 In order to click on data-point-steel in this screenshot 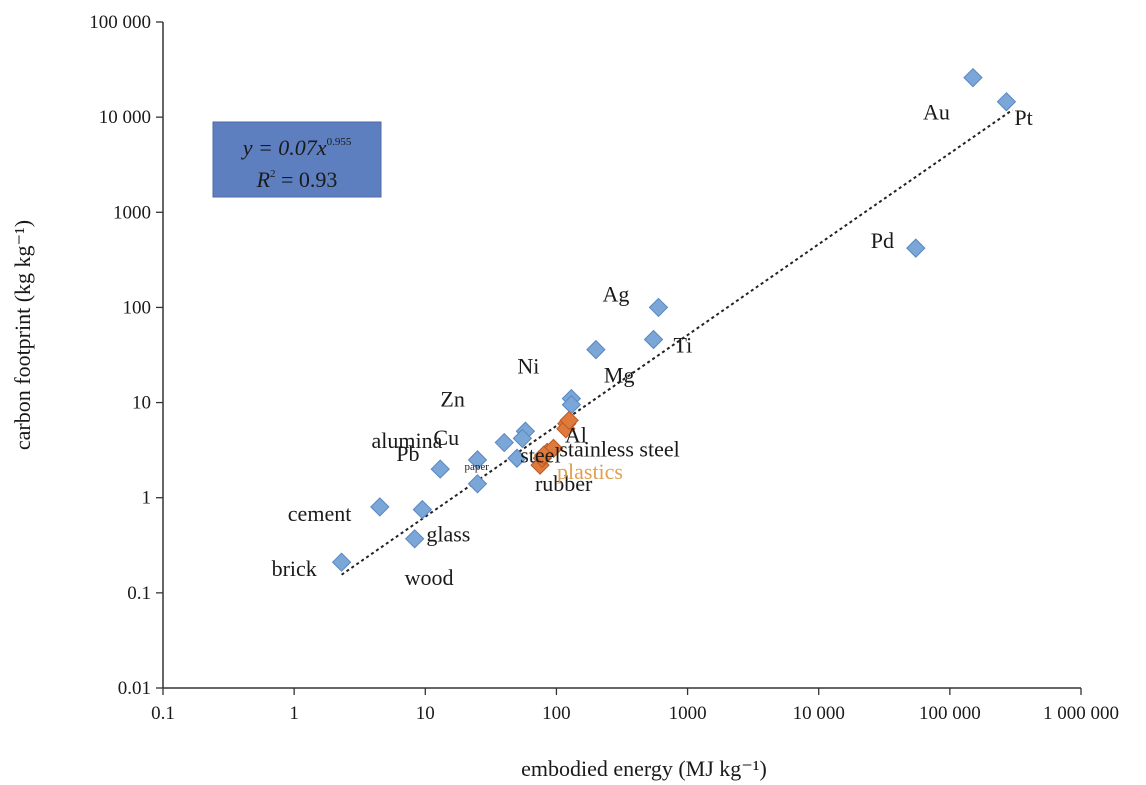, I will do `click(504, 442)`.